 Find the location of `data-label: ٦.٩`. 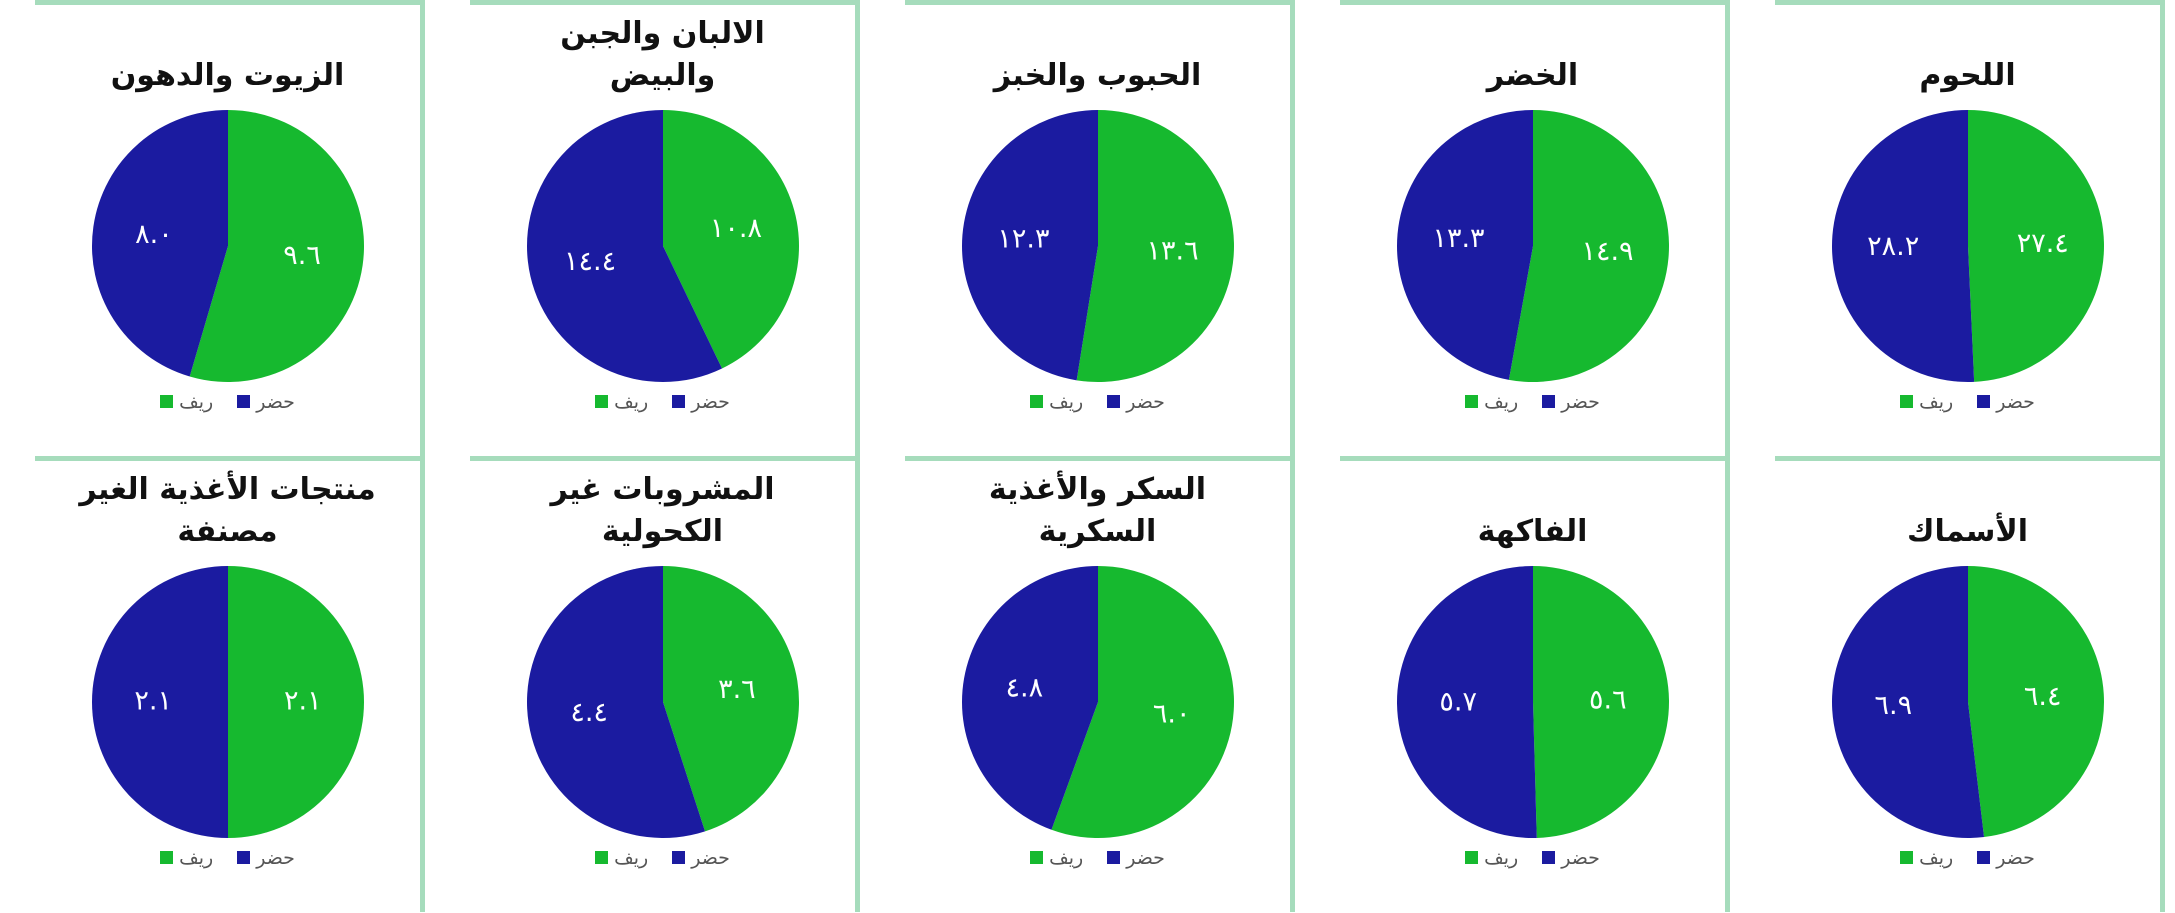

data-label: ٦.٩ is located at coordinates (1893, 705).